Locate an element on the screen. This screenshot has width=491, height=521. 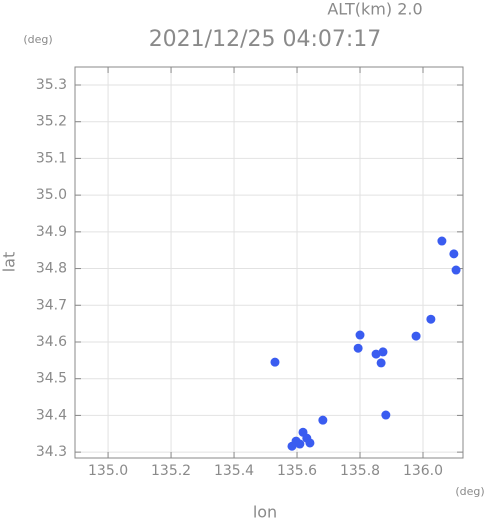
y-tick-label: 34.3 is located at coordinates (51, 452).